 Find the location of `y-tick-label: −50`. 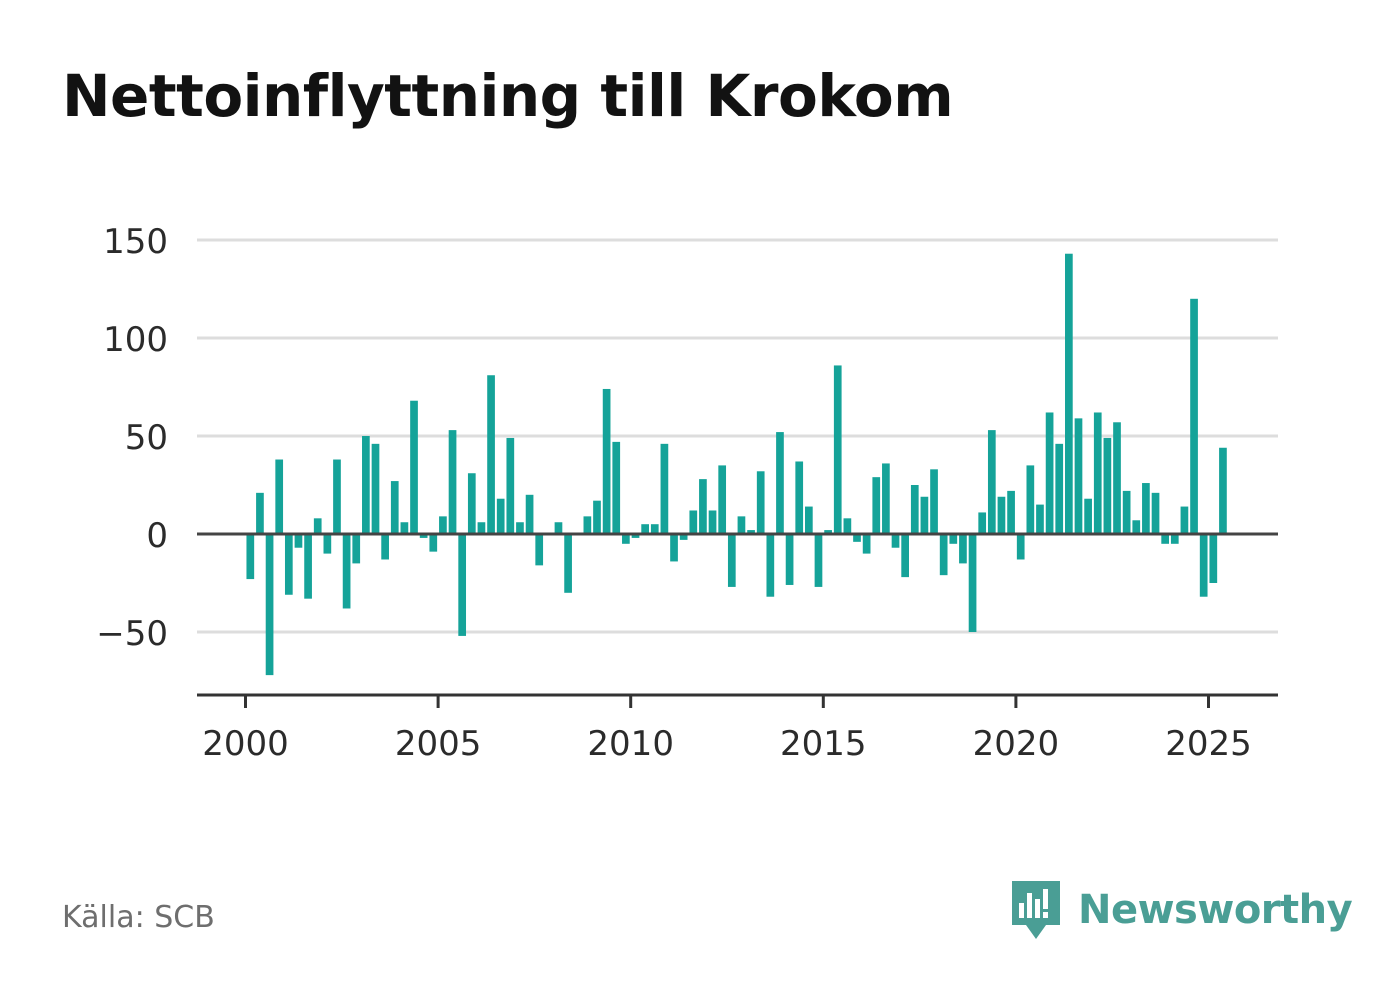

y-tick-label: −50 is located at coordinates (132, 634).